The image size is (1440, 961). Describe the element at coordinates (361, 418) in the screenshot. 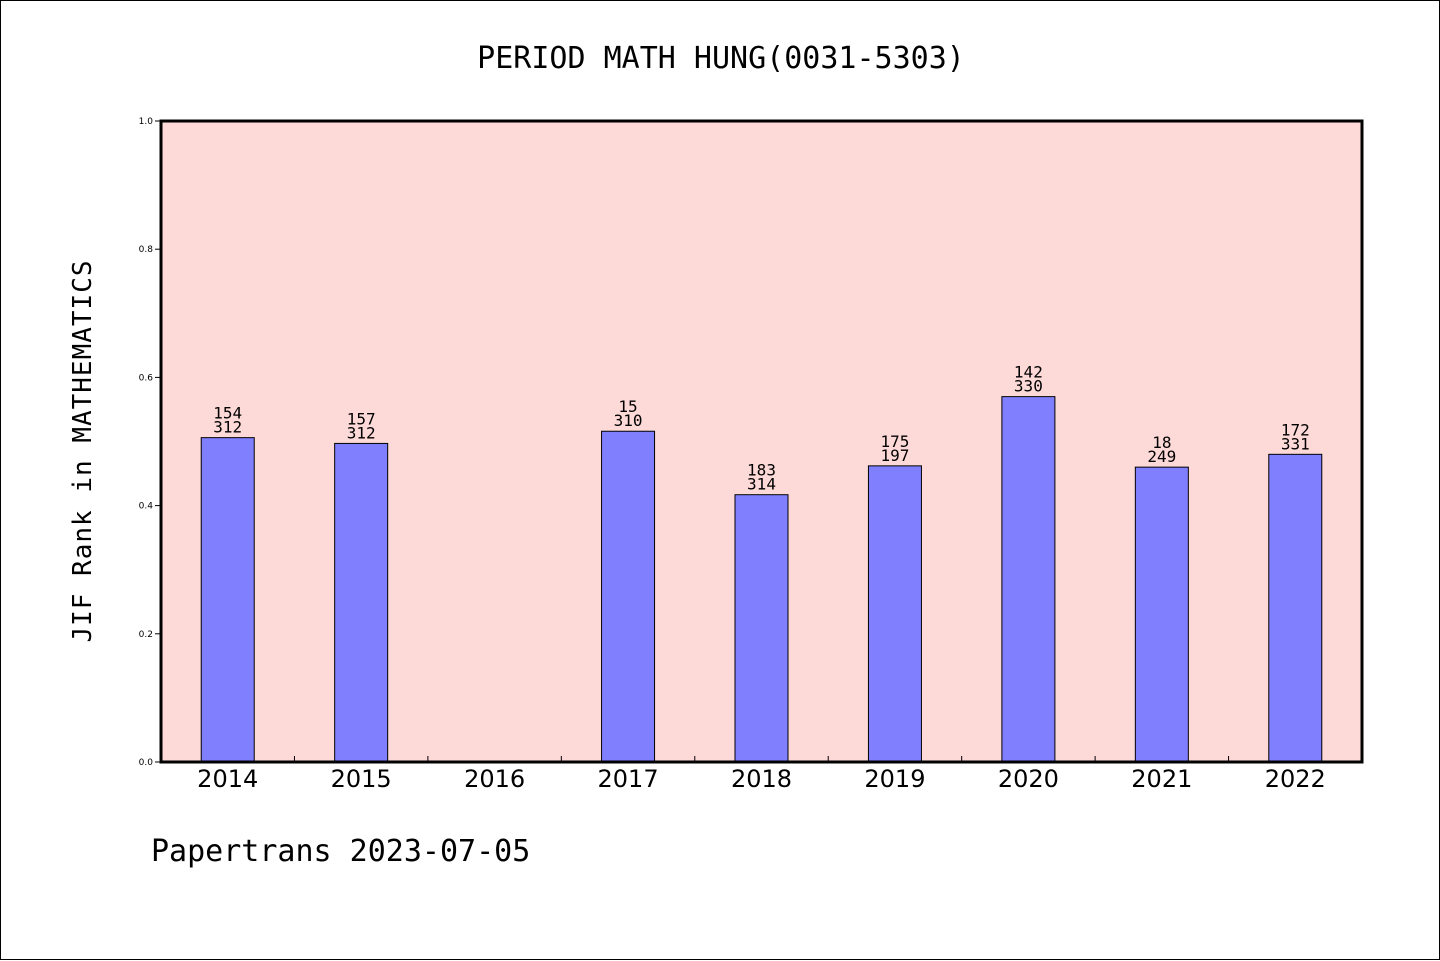

I see `bar-rank-label: 157` at that location.